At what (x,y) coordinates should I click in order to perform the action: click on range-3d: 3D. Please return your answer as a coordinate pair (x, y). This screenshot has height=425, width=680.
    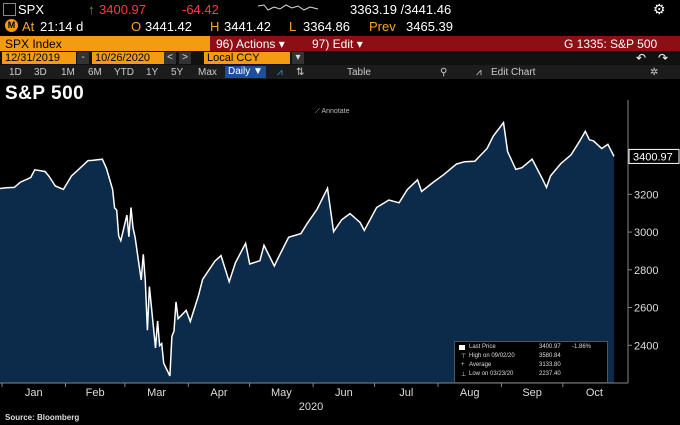
    Looking at the image, I should click on (40, 72).